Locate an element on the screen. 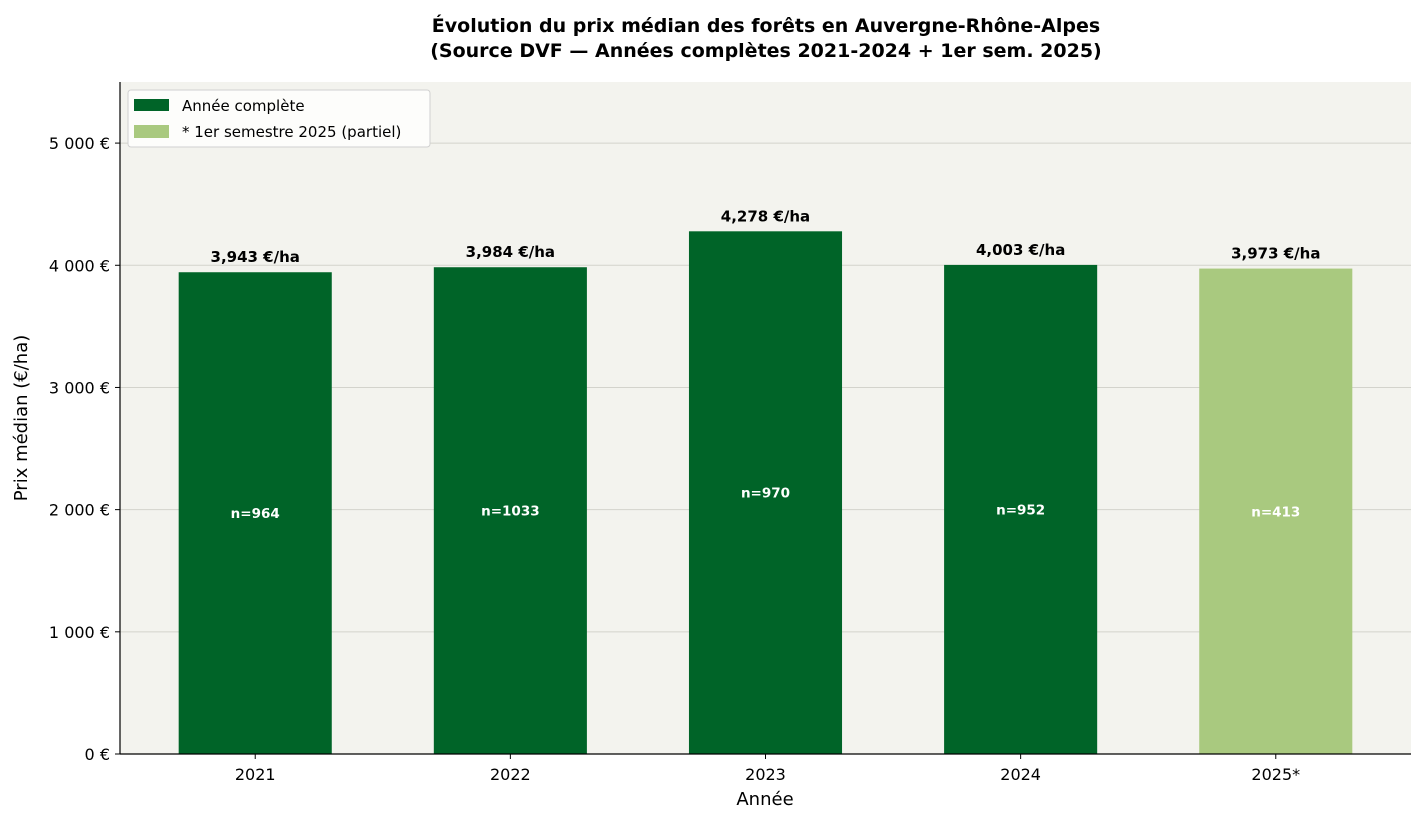 The image size is (1422, 821). y-tick-label: 2 000 € is located at coordinates (79, 510).